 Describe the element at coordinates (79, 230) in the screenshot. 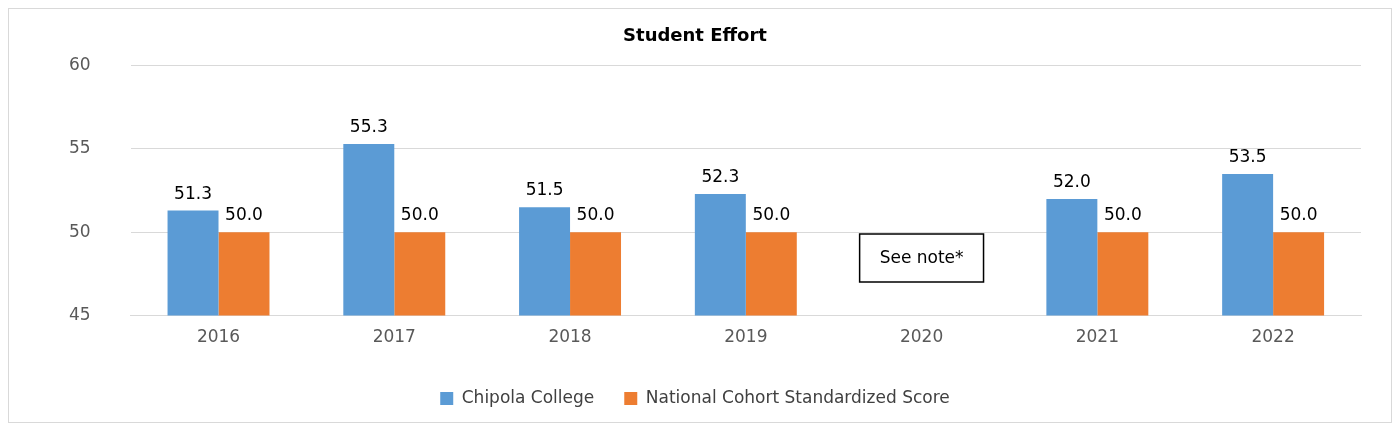

I see `y-tick-label: 50` at that location.